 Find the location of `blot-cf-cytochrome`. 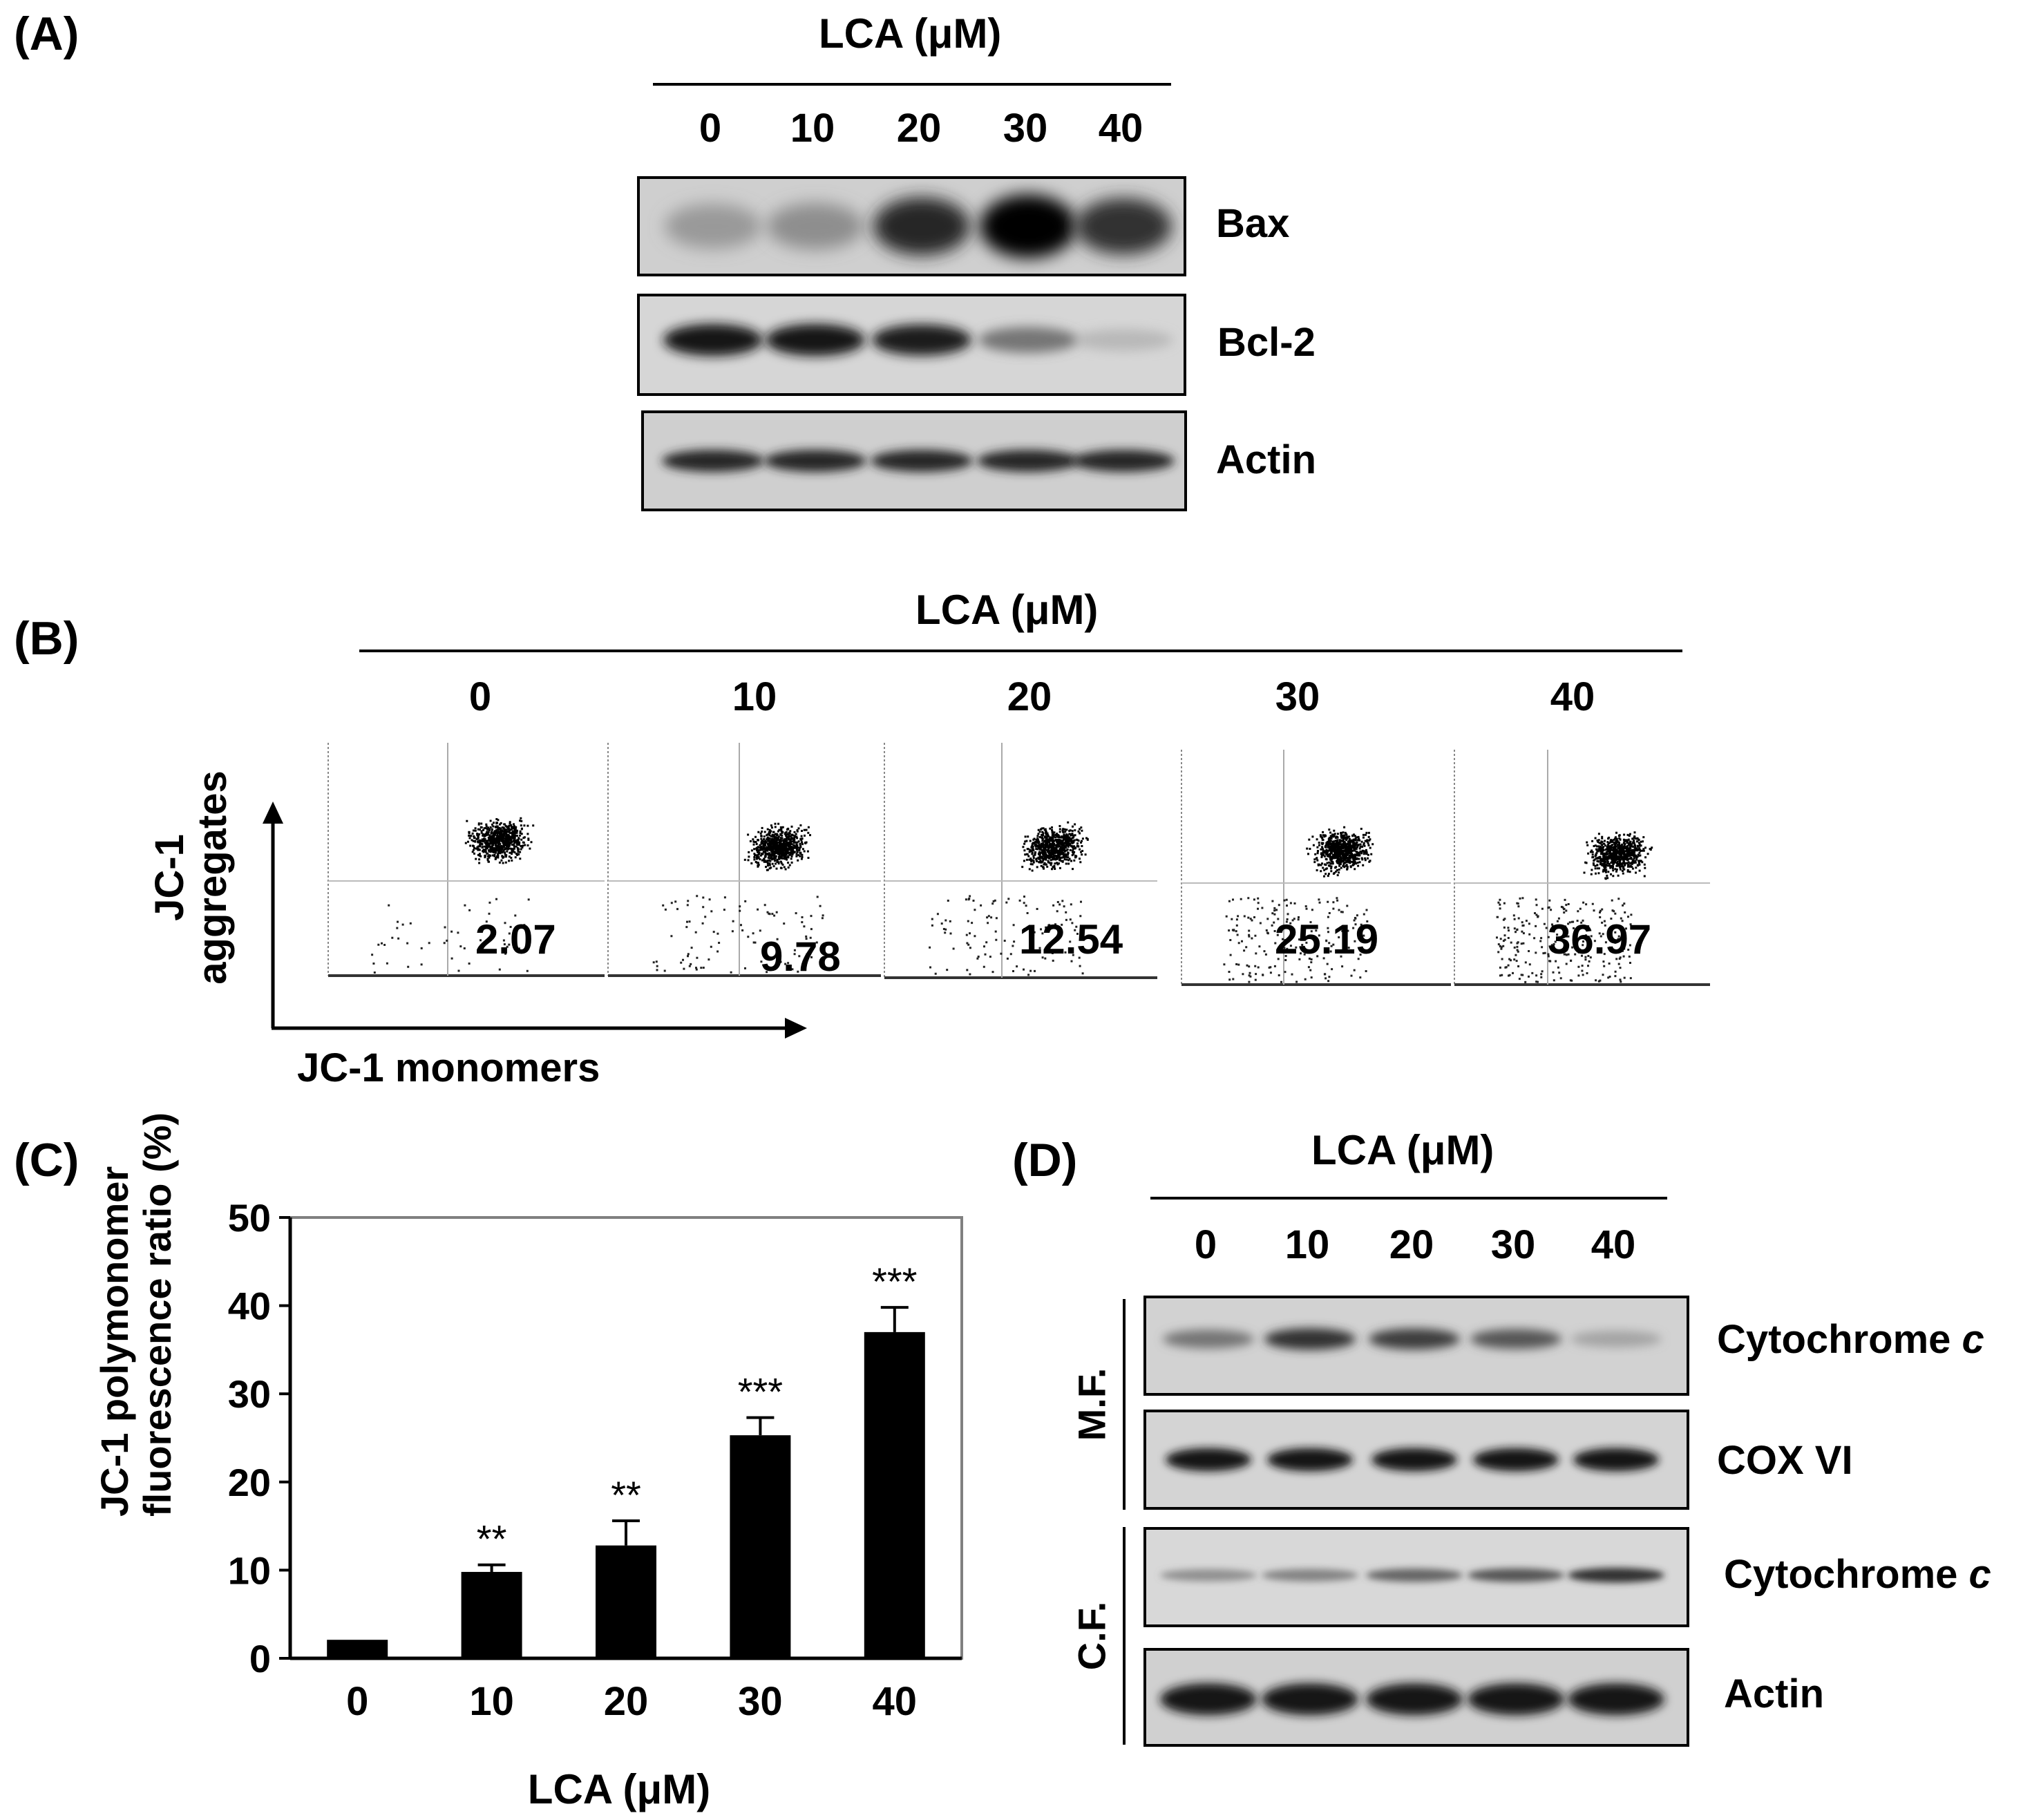

blot-cf-cytochrome is located at coordinates (1416, 1577).